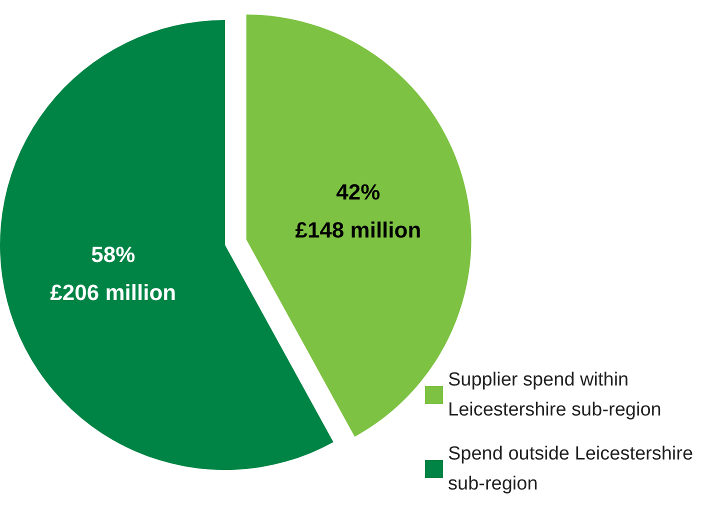 The image size is (725, 506). What do you see at coordinates (113, 274) in the screenshot?
I see `data-label: 58% £206 million` at bounding box center [113, 274].